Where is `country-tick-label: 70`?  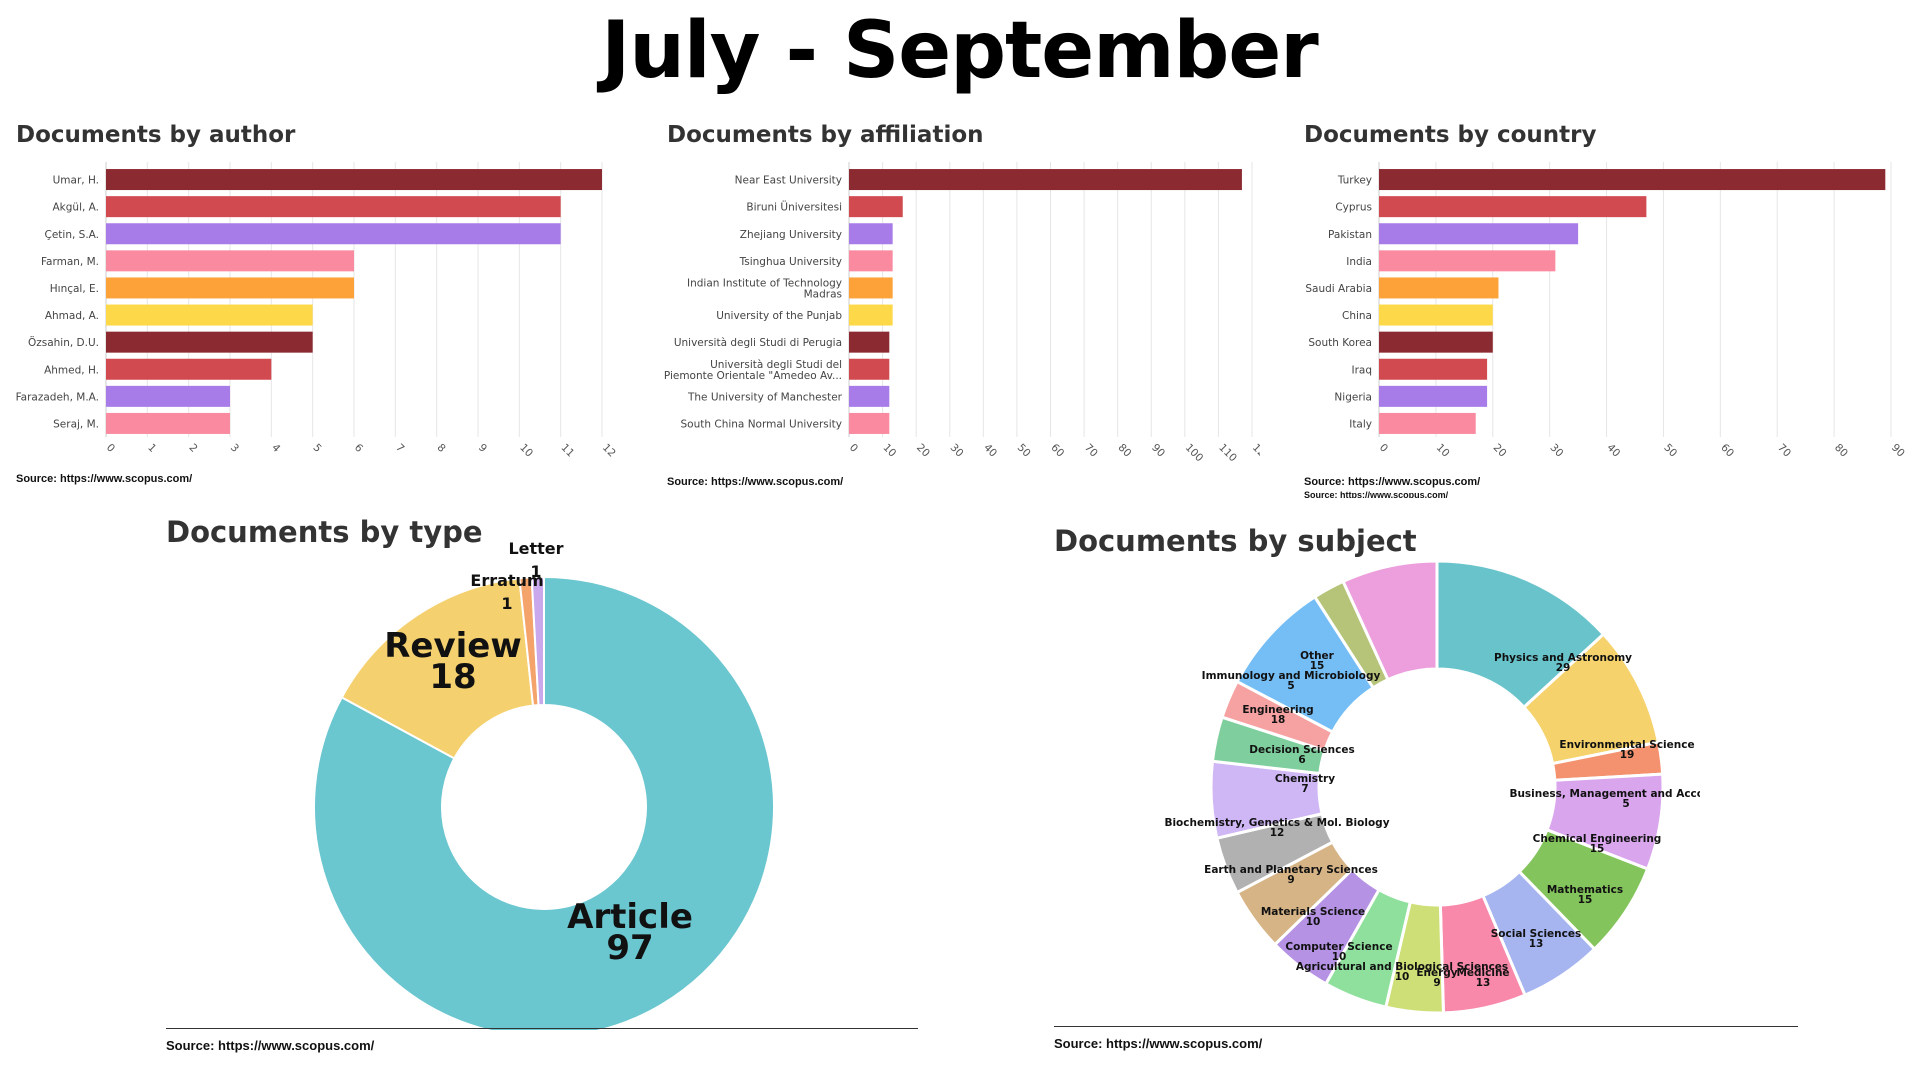
country-tick-label: 70 is located at coordinates (1784, 451).